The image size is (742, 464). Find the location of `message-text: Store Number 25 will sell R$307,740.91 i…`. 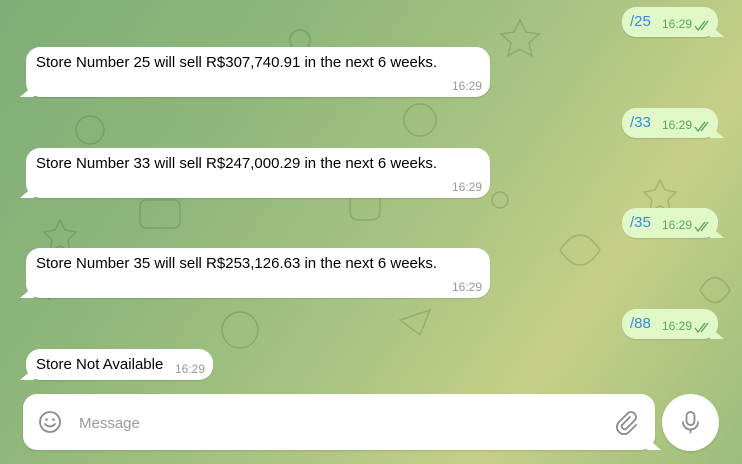

message-text: Store Number 25 will sell R$307,740.91 i… is located at coordinates (237, 62).